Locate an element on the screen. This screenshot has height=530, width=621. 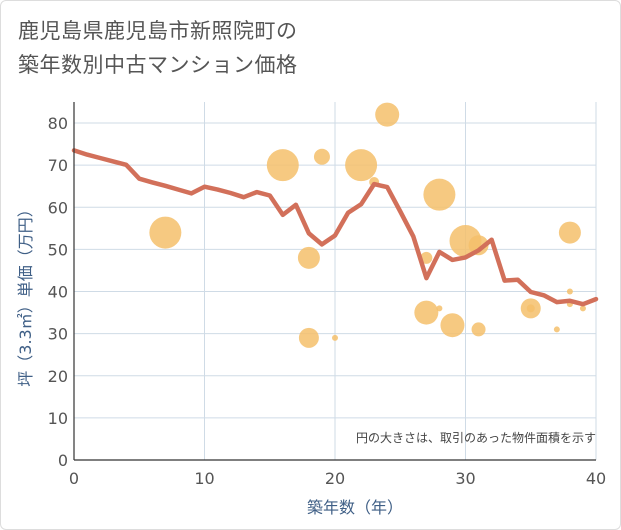
y-tick-label: 10 is located at coordinates (58, 418).